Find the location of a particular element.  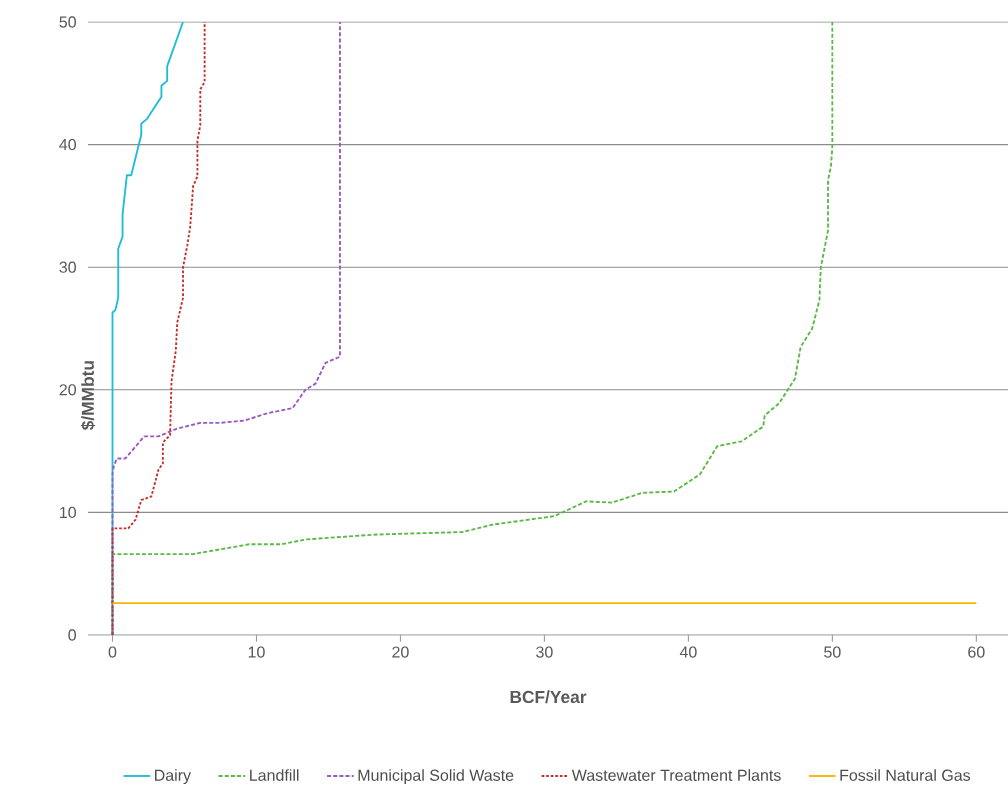

legend-label: Dairy is located at coordinates (173, 777).